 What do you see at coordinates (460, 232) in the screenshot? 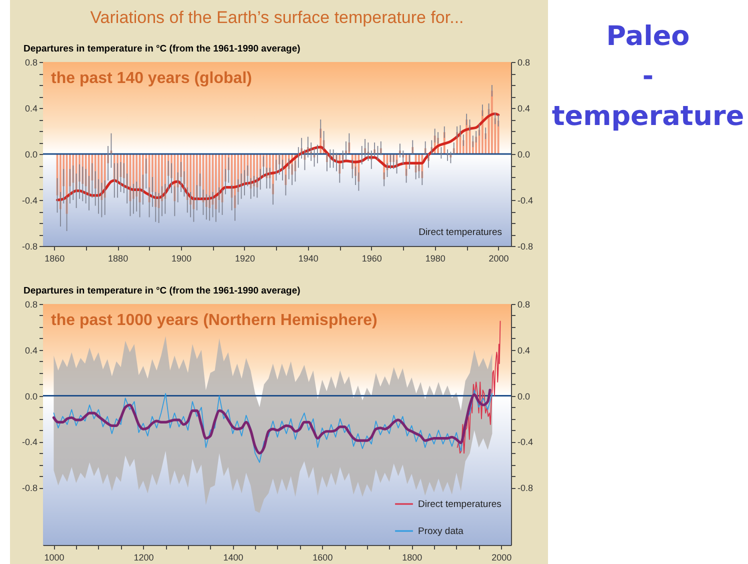
I see `annotation: Direct temperatures` at bounding box center [460, 232].